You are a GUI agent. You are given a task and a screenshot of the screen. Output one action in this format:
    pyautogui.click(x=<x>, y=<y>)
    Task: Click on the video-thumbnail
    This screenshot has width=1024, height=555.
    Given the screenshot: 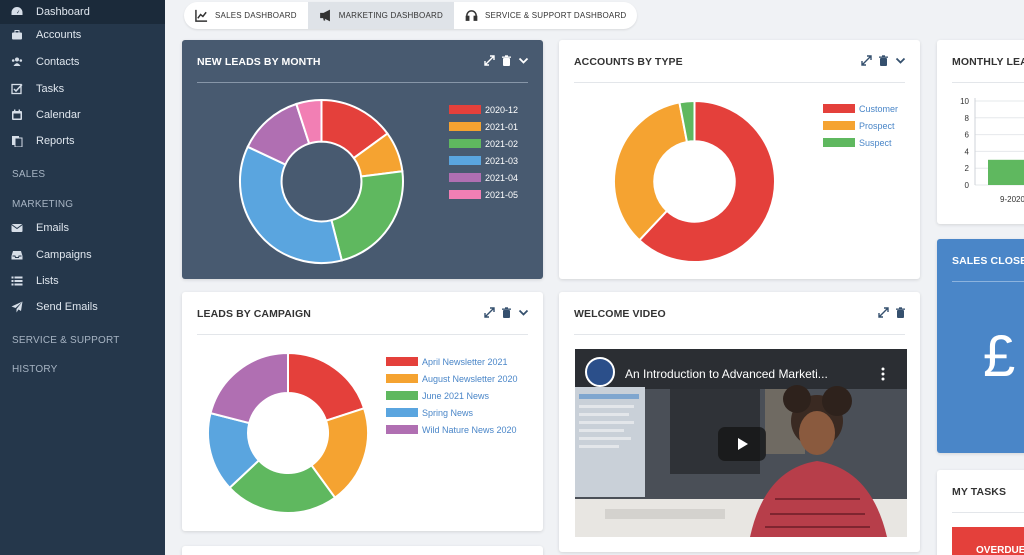 What is the action you would take?
    pyautogui.click(x=741, y=443)
    